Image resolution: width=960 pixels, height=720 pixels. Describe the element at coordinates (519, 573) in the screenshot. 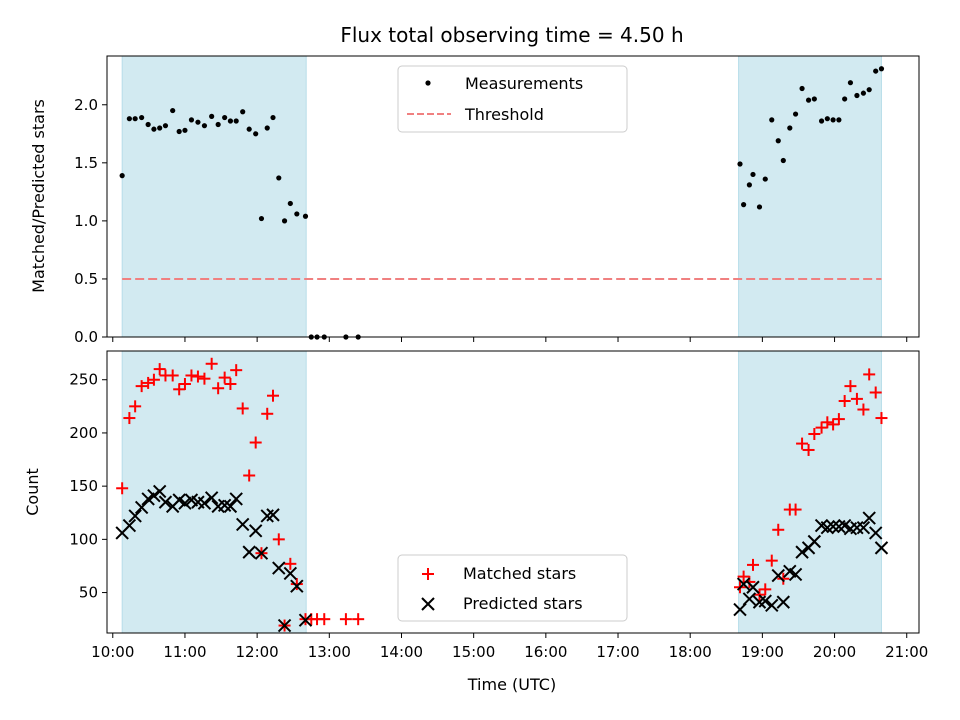

I see `legend-matched-label: Matched stars` at that location.